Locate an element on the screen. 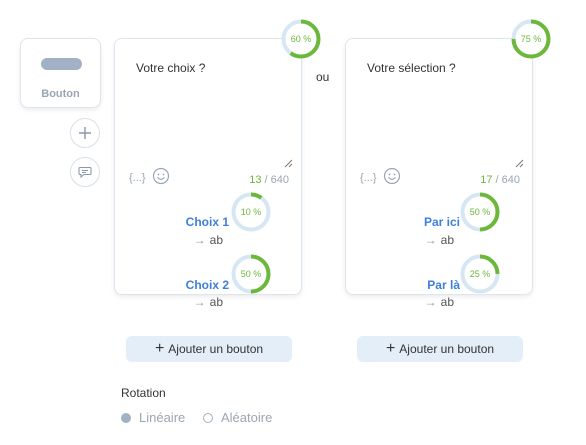 Image resolution: width=586 pixels, height=445 pixels. button-tool-card: Bouton is located at coordinates (60, 73).